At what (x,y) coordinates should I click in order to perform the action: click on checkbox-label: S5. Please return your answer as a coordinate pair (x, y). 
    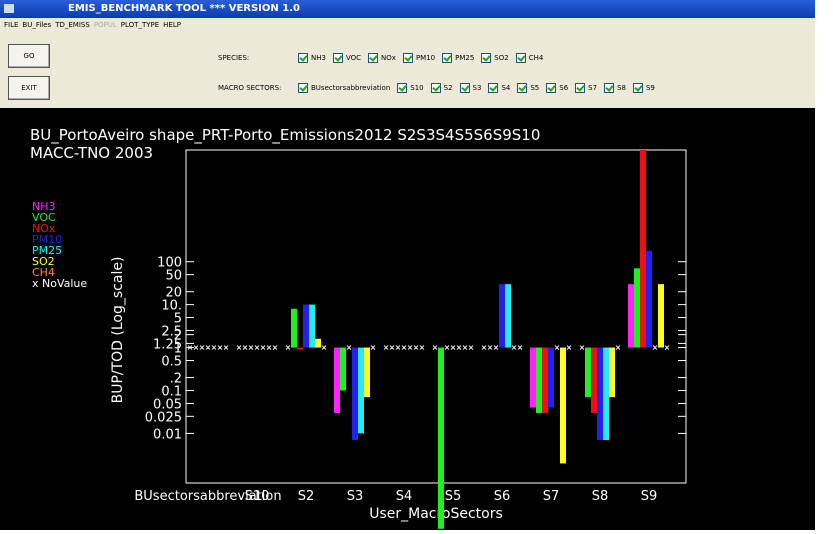
    Looking at the image, I should click on (535, 88).